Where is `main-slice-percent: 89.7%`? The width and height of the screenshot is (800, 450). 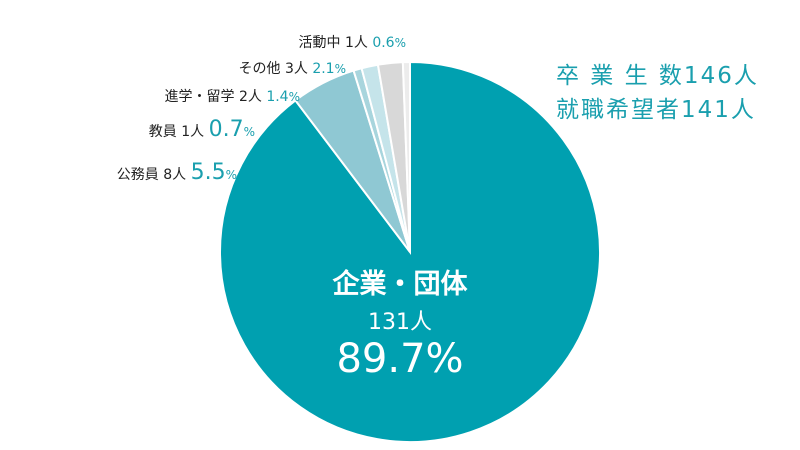
main-slice-percent: 89.7% is located at coordinates (400, 359).